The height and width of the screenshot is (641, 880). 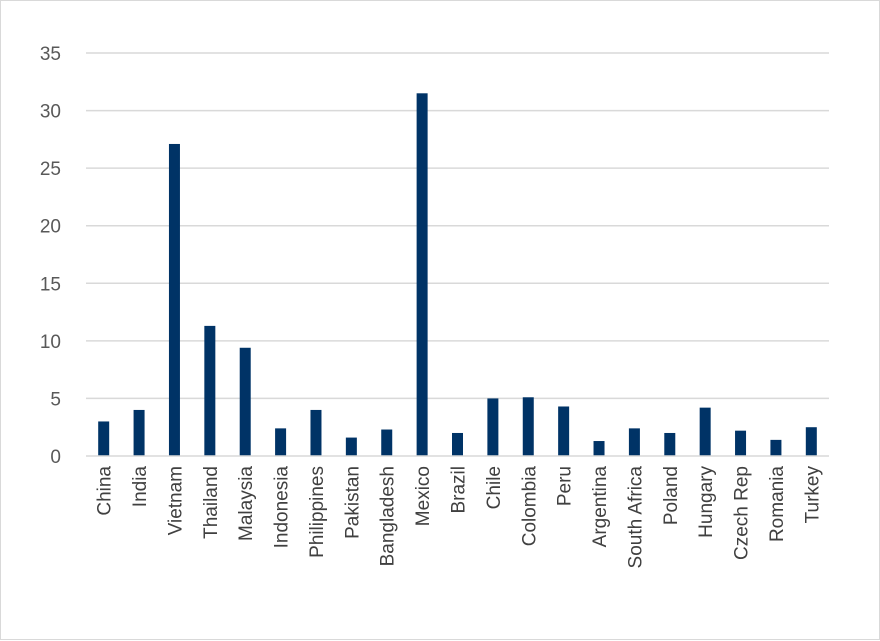 I want to click on bar-poland, so click(x=670, y=444).